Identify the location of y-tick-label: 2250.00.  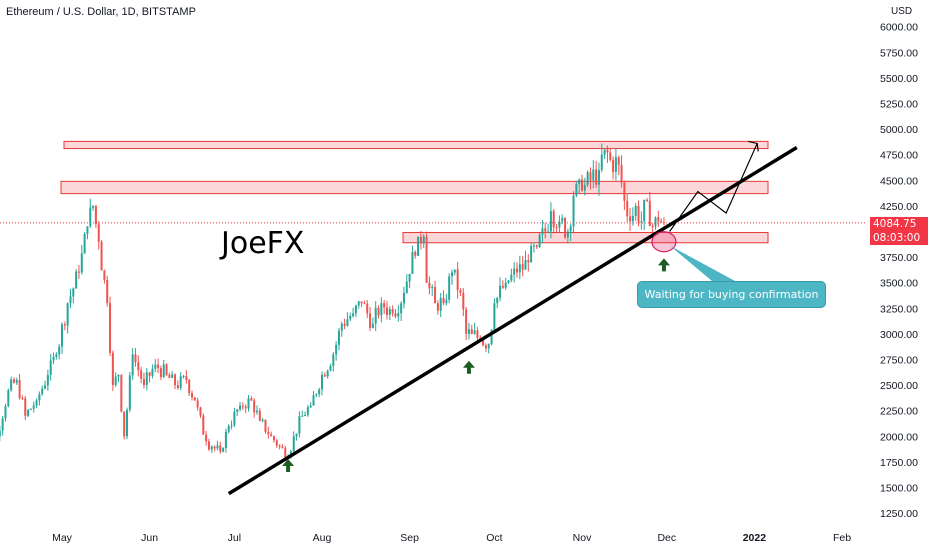
(899, 412).